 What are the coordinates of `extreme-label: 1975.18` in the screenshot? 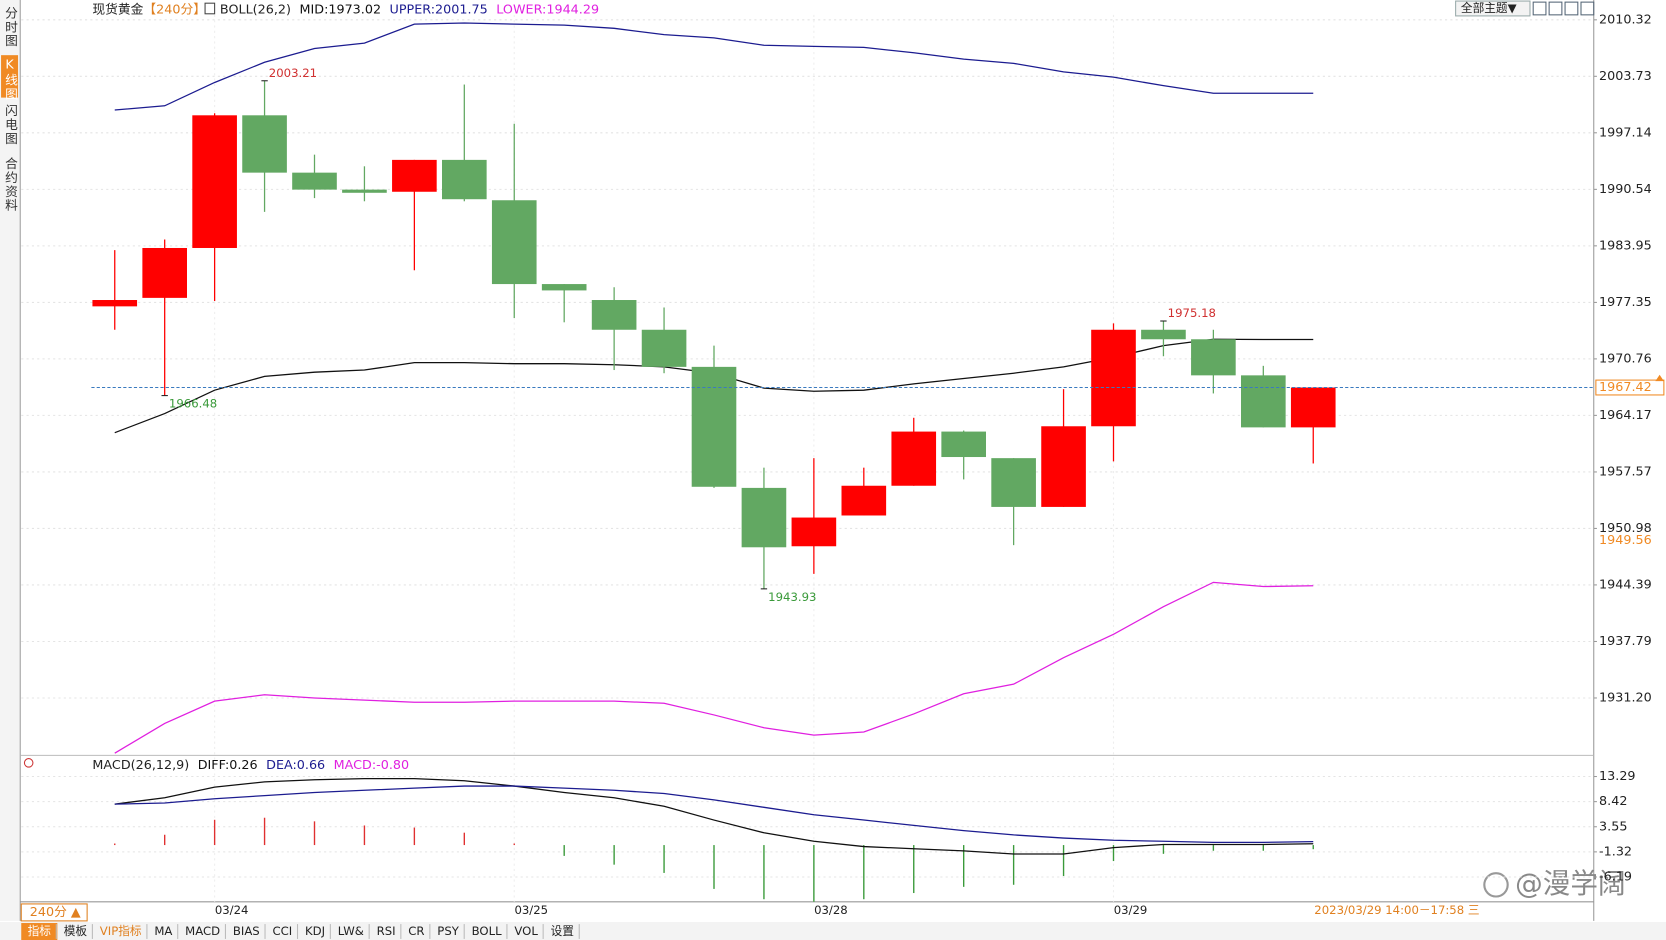 It's located at (1192, 313).